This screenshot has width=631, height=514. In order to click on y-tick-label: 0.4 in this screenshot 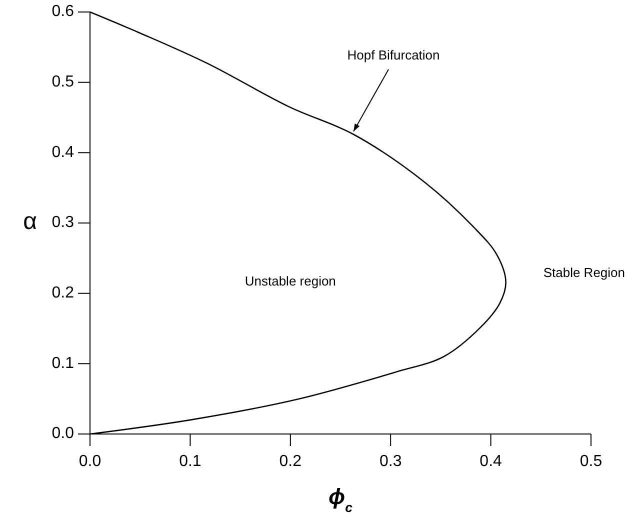, I will do `click(63, 152)`.